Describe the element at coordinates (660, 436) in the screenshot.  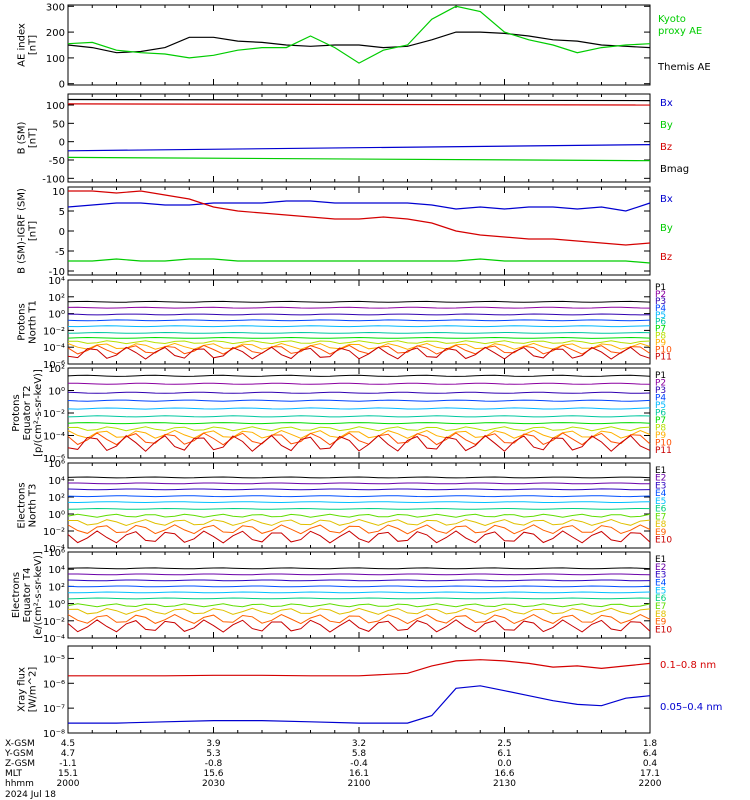
I see `panel-5-legend-p9: P9` at that location.